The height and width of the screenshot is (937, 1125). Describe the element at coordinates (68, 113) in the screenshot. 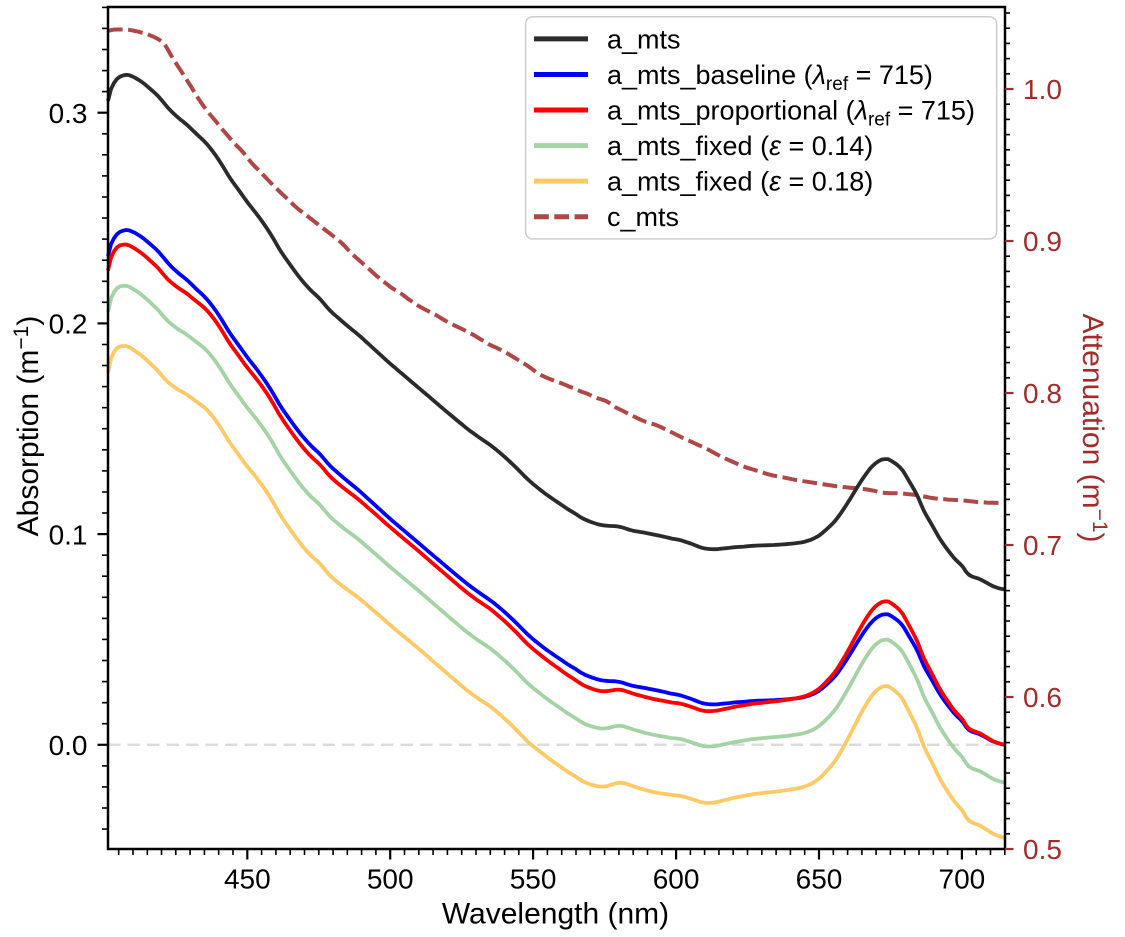

I see `svg-text: 0.3` at that location.